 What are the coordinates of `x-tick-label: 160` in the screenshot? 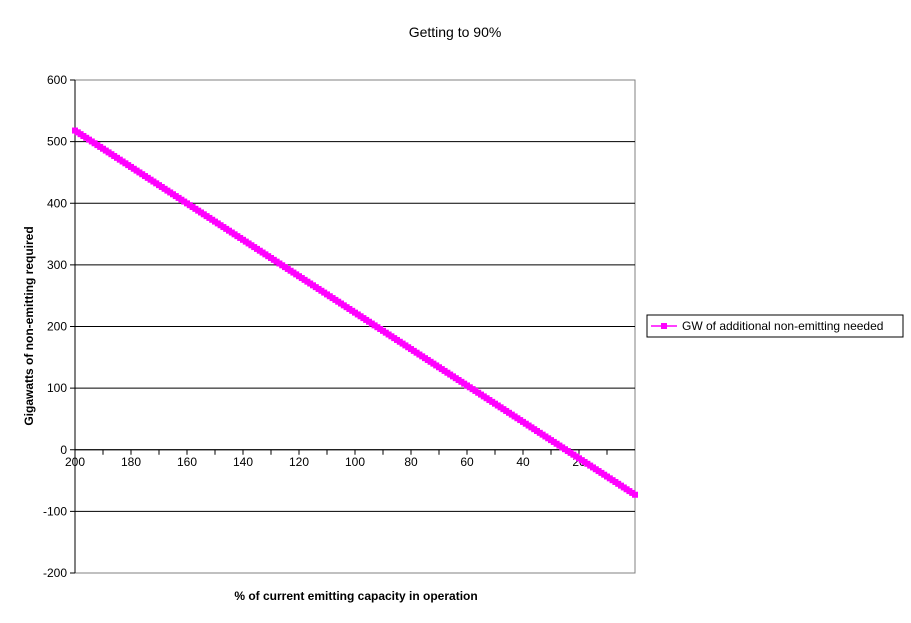 It's located at (187, 462).